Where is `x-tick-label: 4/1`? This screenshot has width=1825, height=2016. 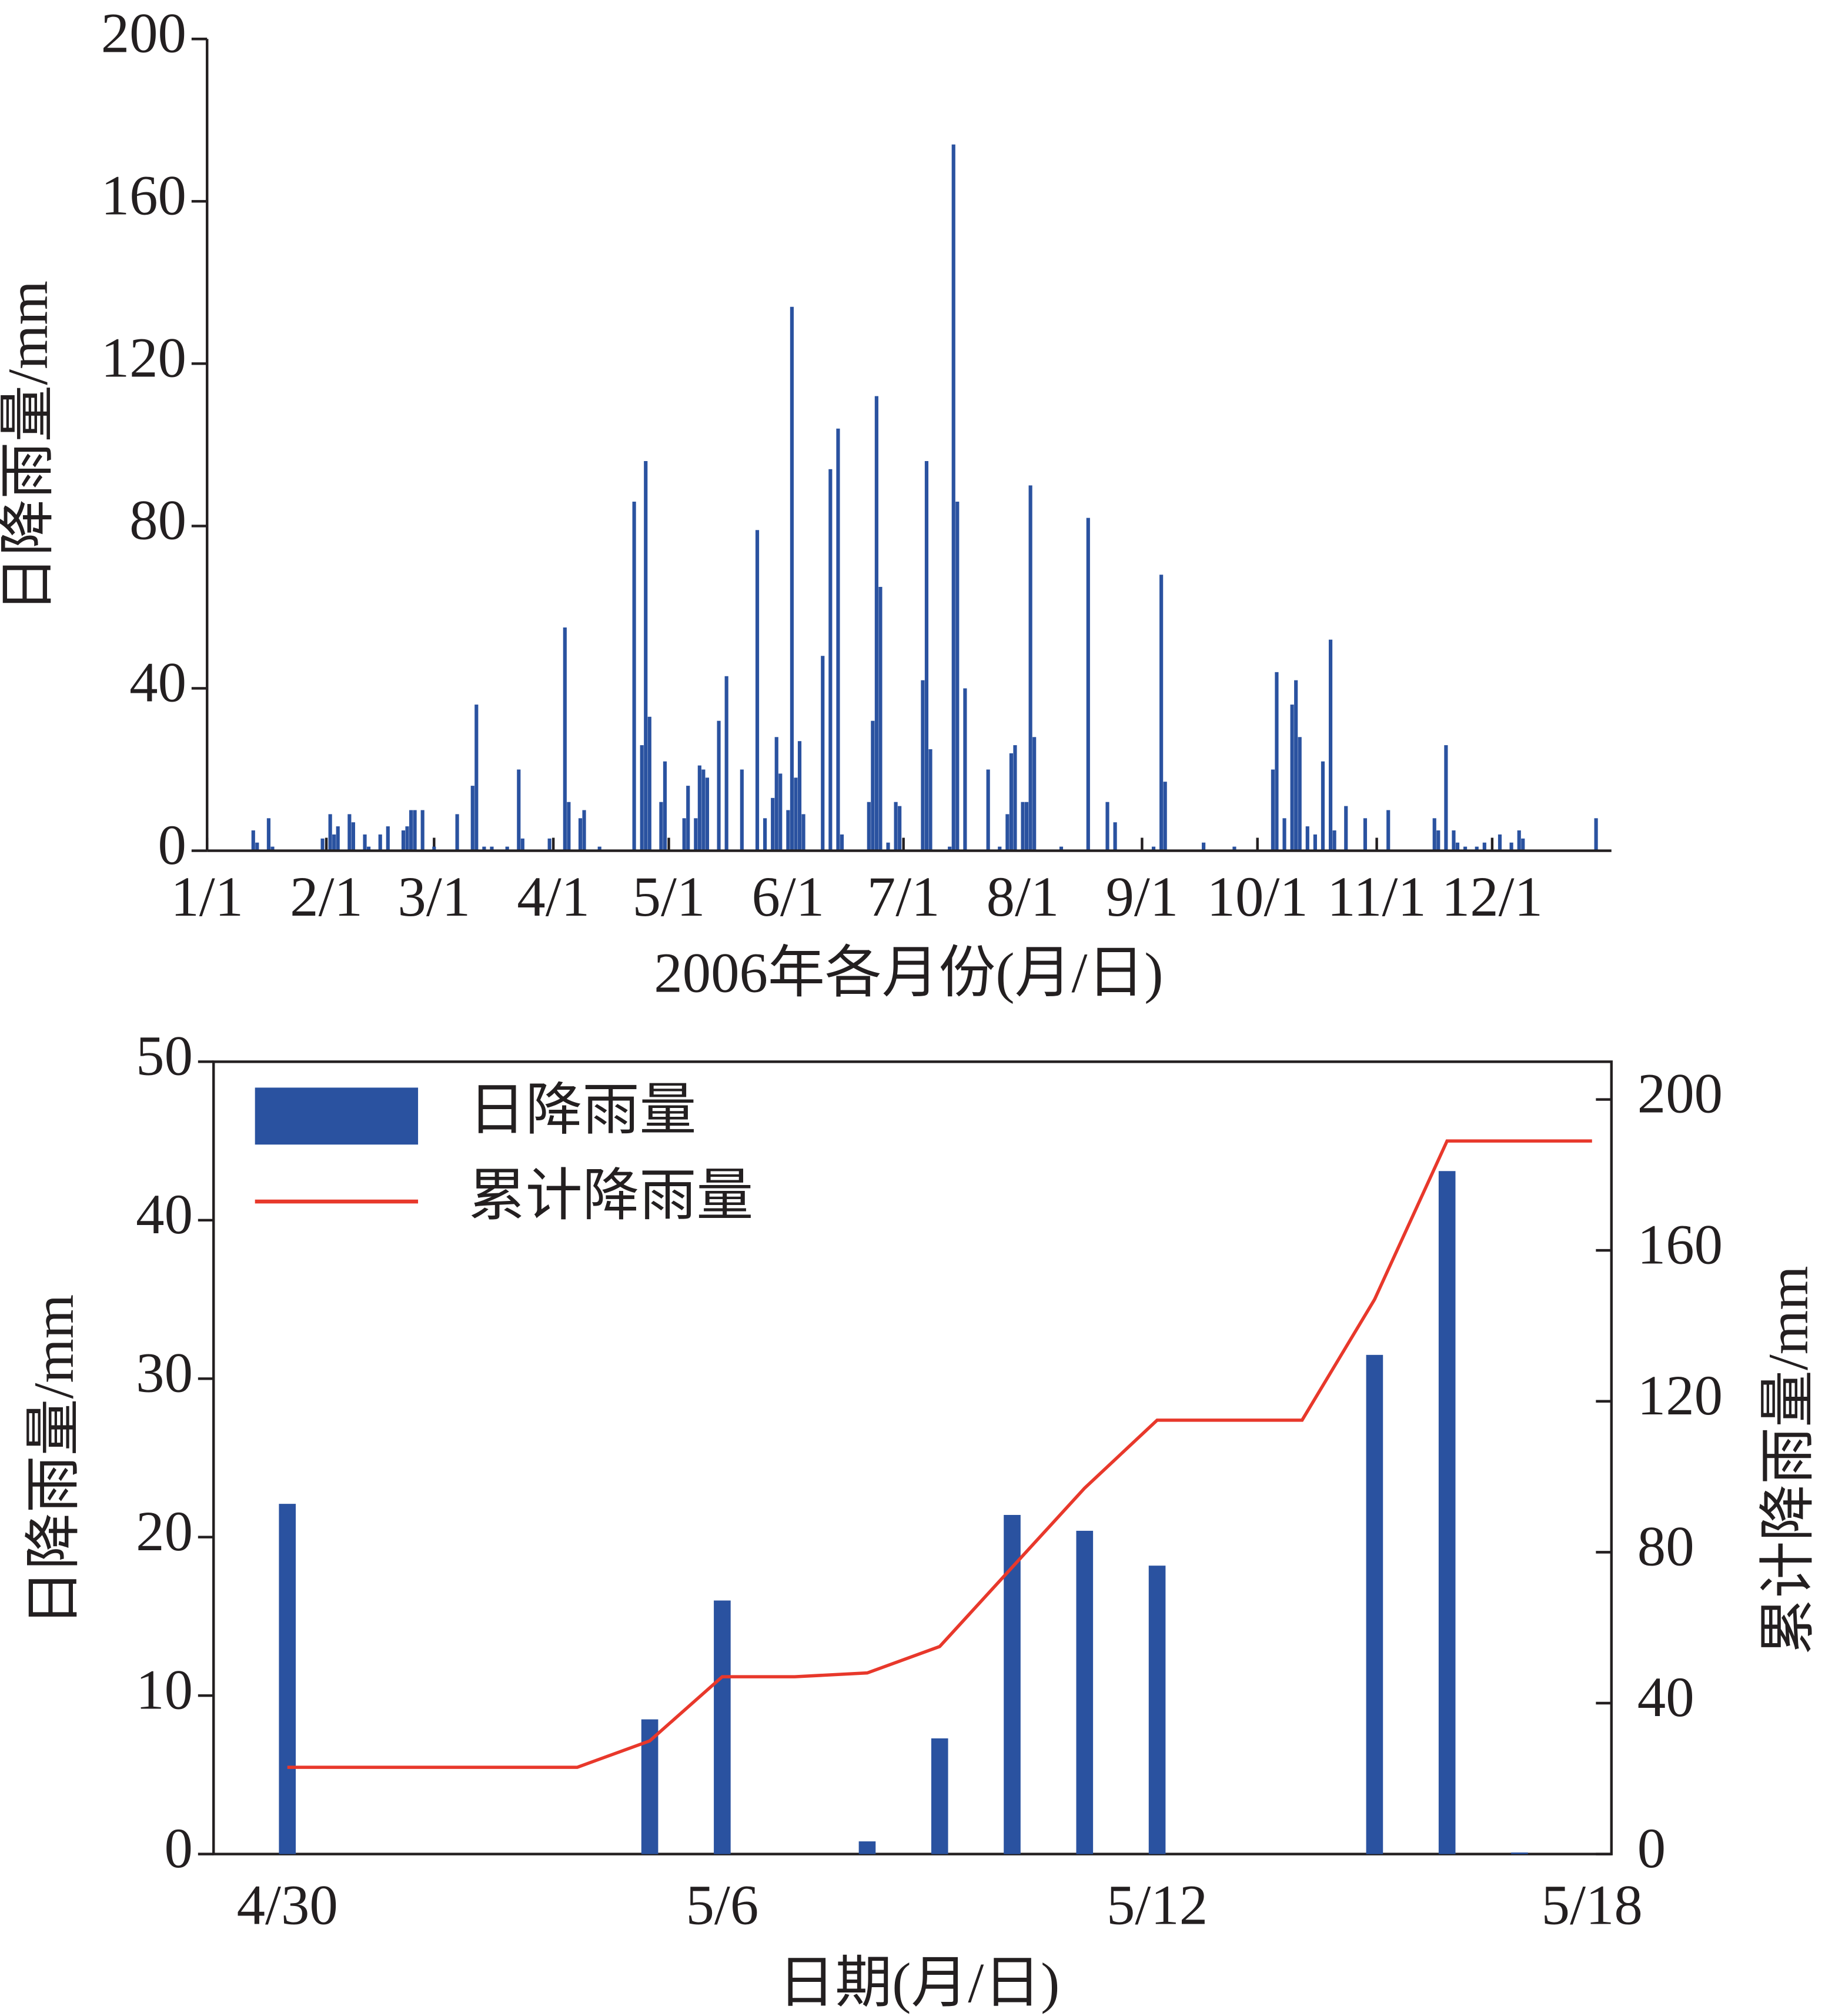
x-tick-label: 4/1 is located at coordinates (553, 896).